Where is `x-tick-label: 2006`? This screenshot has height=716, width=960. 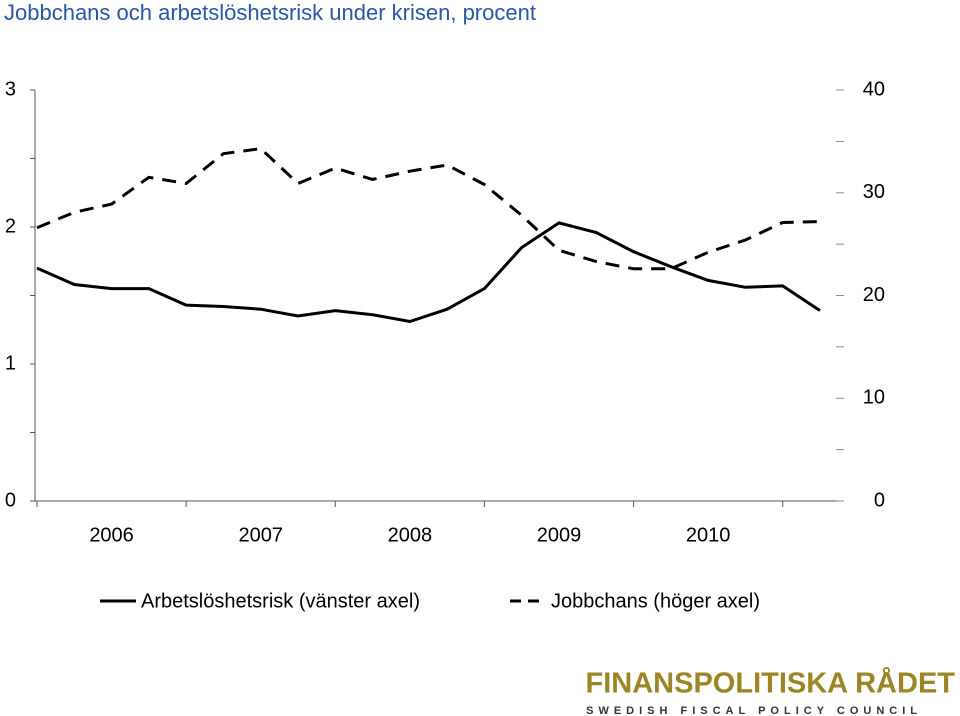
x-tick-label: 2006 is located at coordinates (111, 535).